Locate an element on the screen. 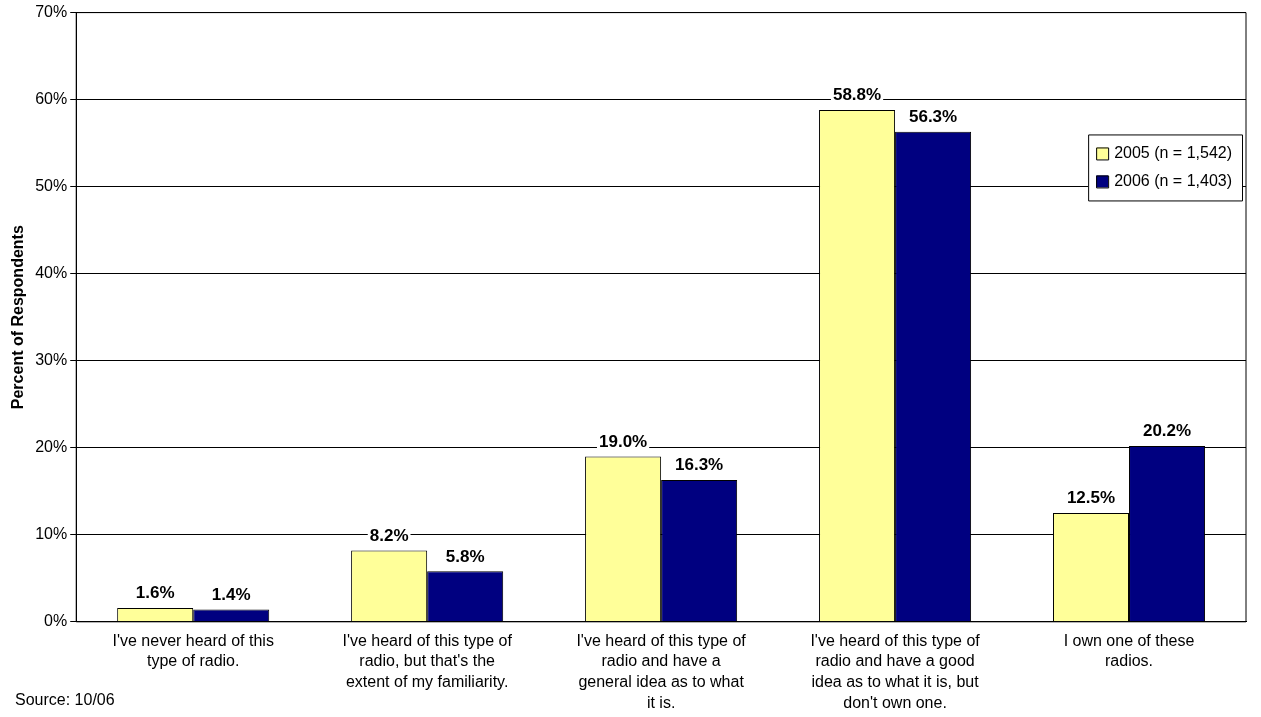 This screenshot has height=717, width=1261. source-note: Source: 10/06 is located at coordinates (65, 699).